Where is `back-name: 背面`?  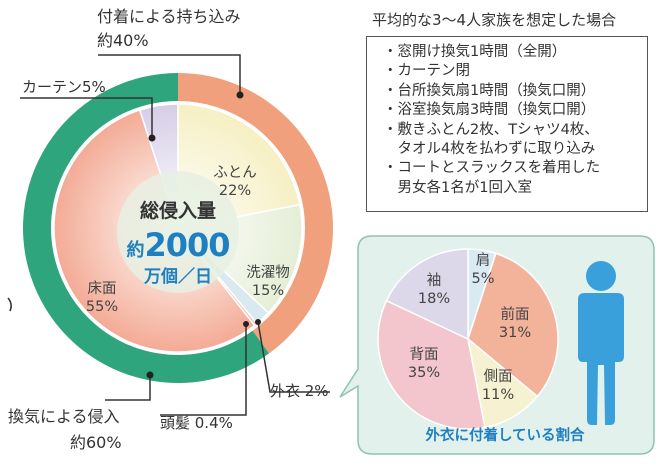
back-name: 背面 is located at coordinates (424, 355).